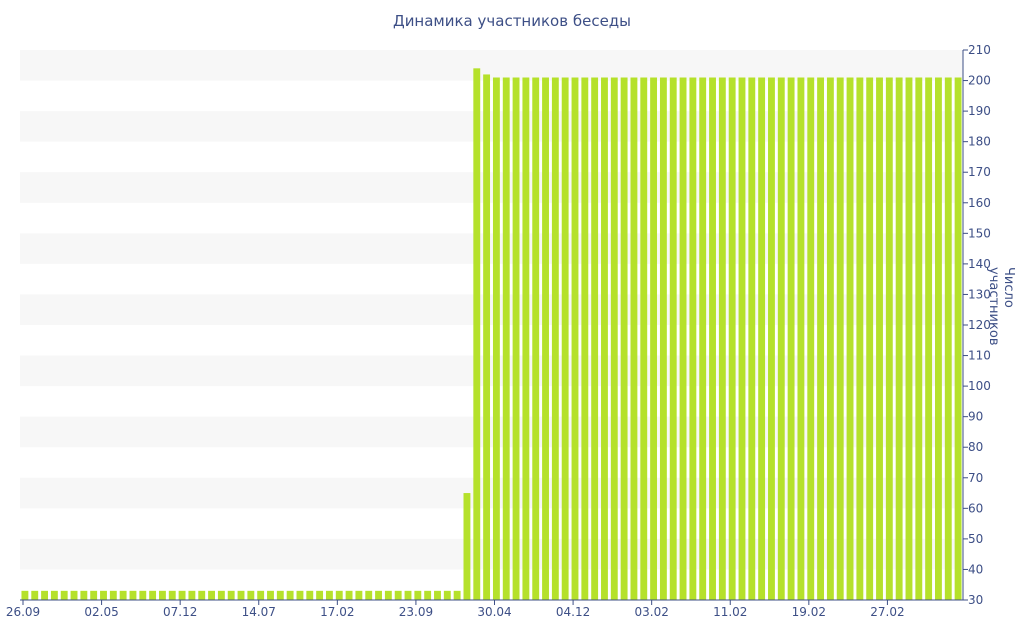  Describe the element at coordinates (975, 478) in the screenshot. I see `y-tick-label: 70` at that location.